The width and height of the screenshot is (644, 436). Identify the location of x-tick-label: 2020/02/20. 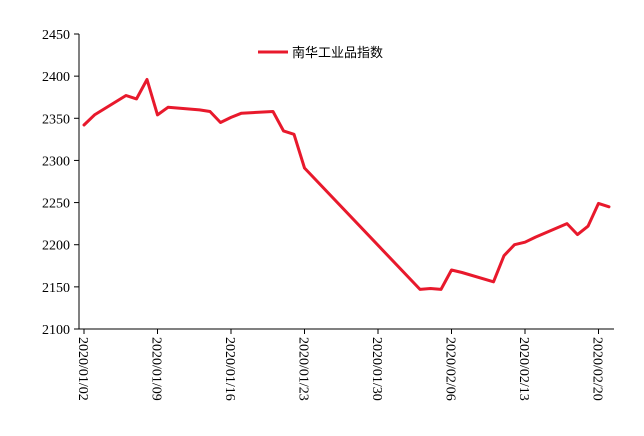
(597, 369).